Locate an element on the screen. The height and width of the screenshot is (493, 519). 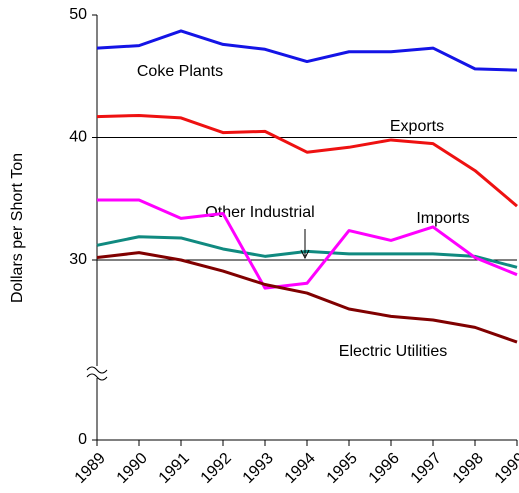
annotation-arrowhead is located at coordinates (305, 254).